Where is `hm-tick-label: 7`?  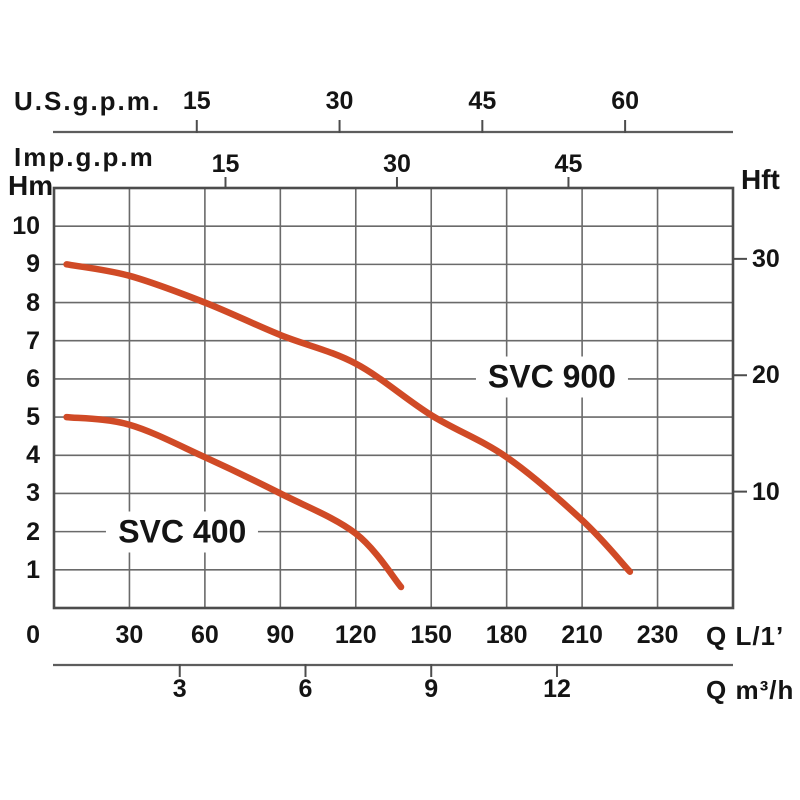
hm-tick-label: 7 is located at coordinates (33, 340).